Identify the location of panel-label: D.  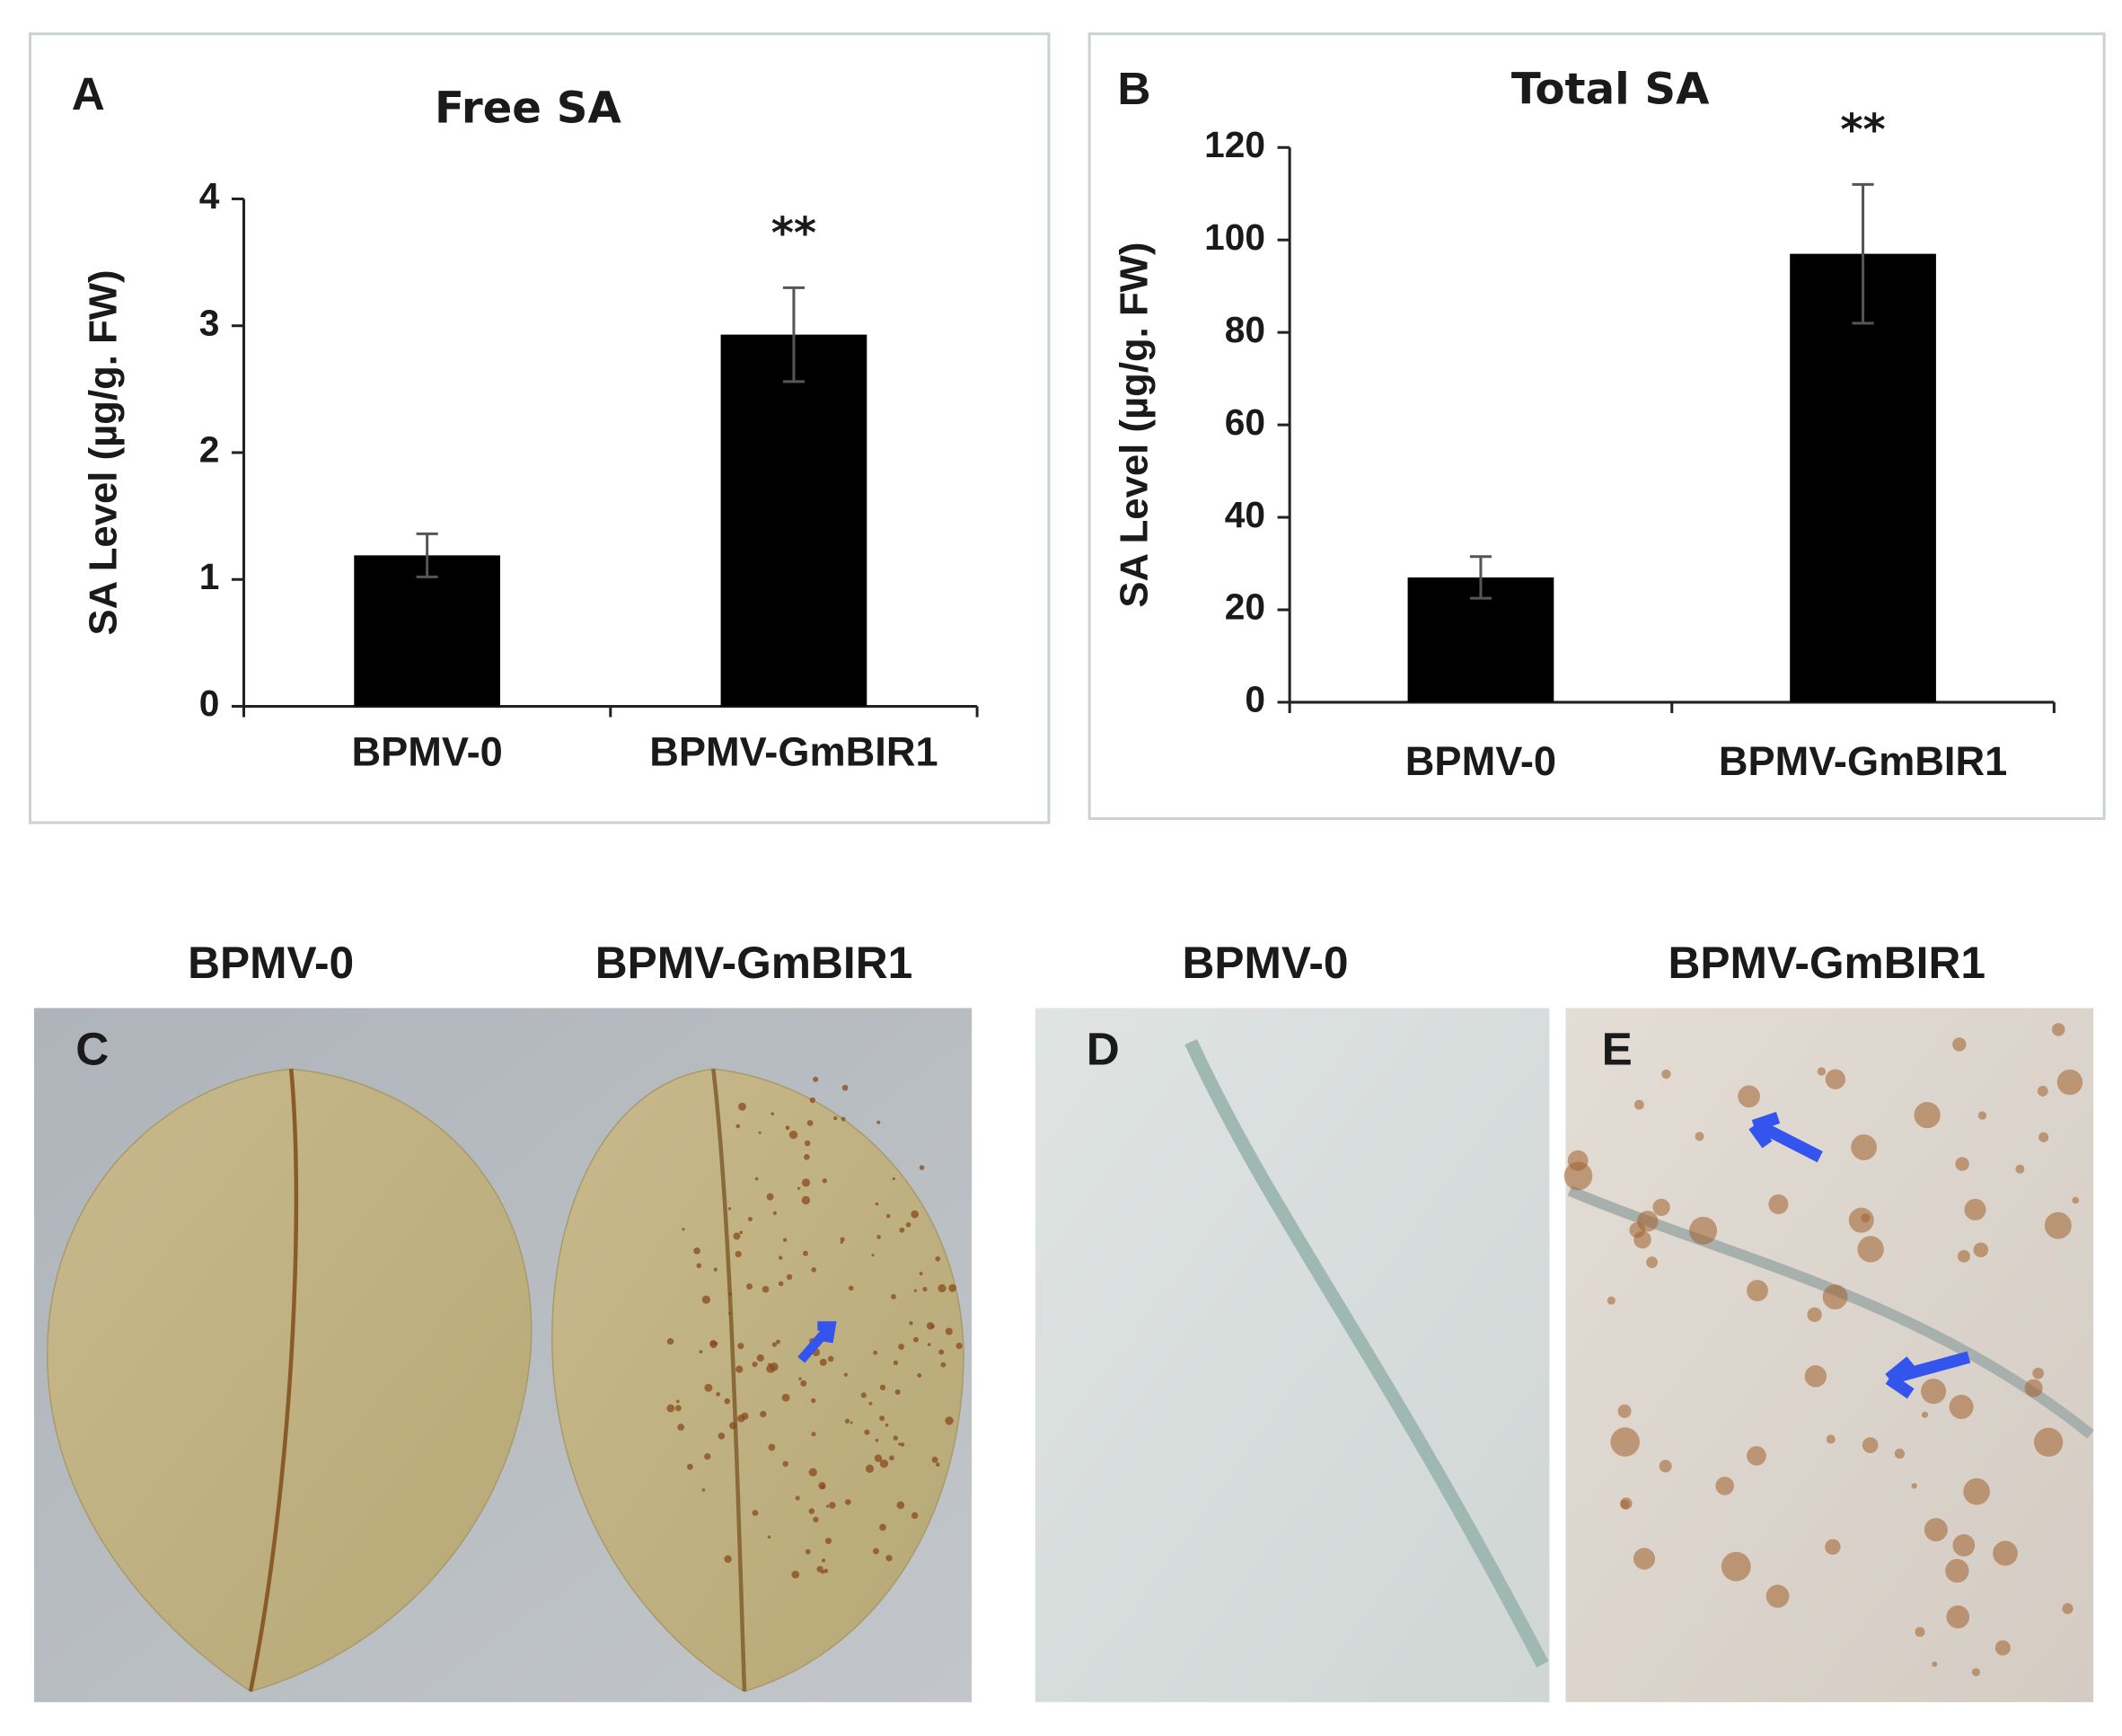
(1103, 1050).